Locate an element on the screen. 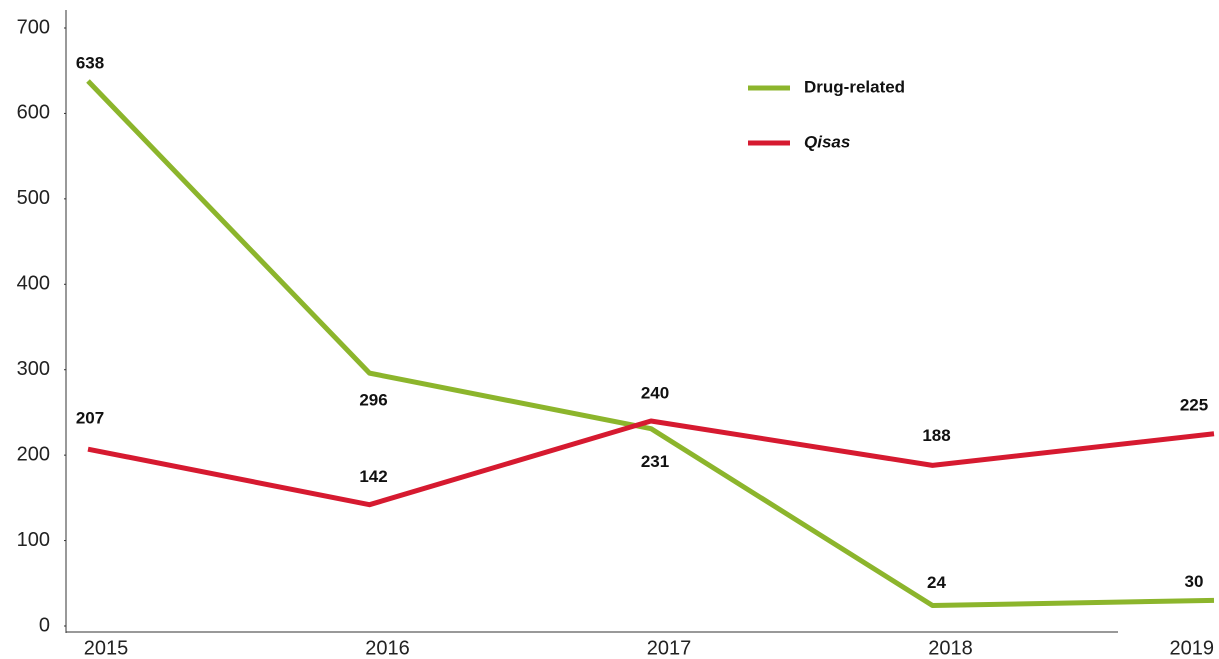 The width and height of the screenshot is (1219, 659). data-label: 231 is located at coordinates (655, 461).